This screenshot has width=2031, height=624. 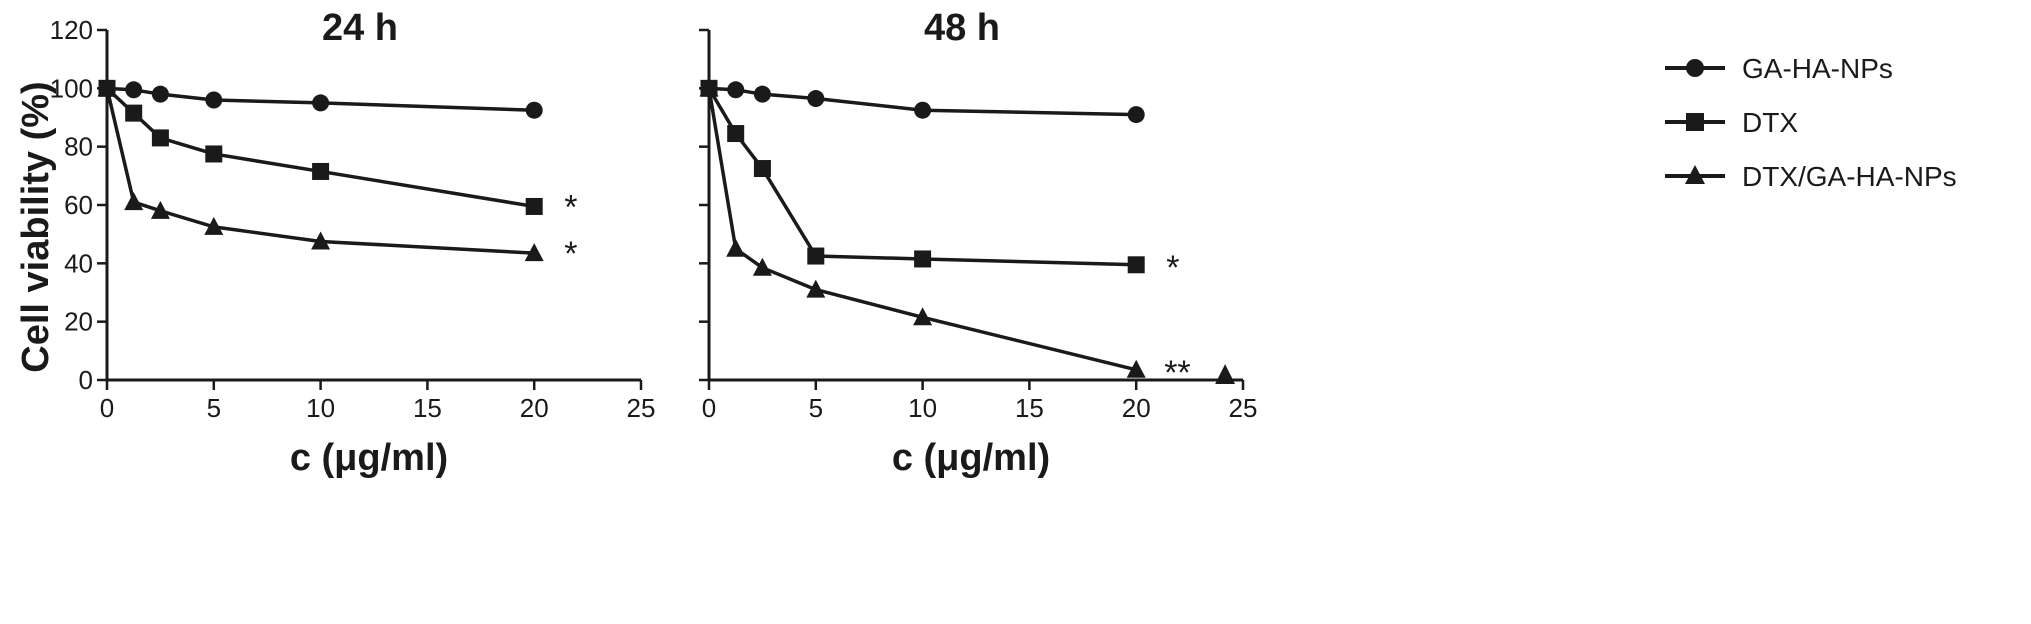 I want to click on significance-annotation: ▲, so click(x=1225, y=373).